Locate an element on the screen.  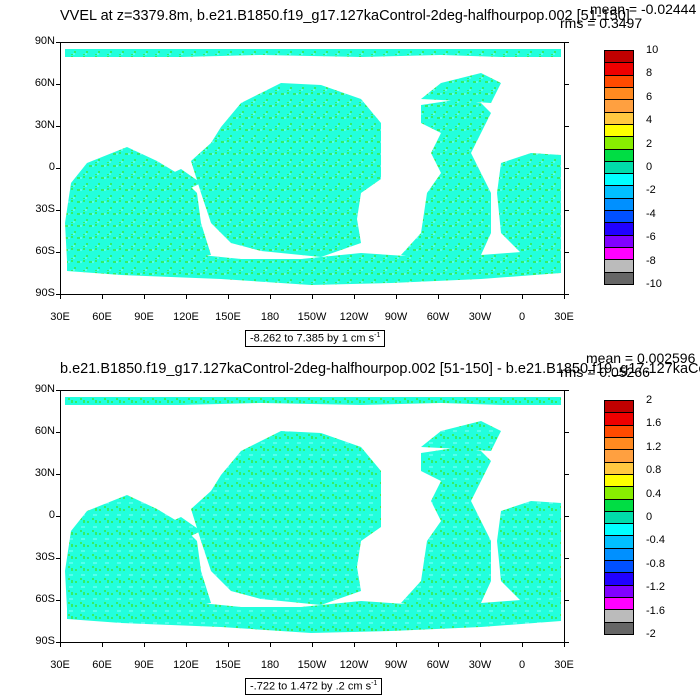
lon-label: 150E is located at coordinates (228, 665).